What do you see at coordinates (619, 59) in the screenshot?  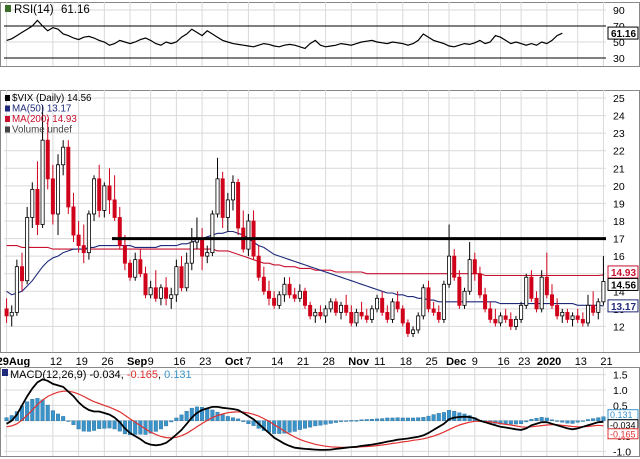 I see `rsi-y-tick-label: 30` at bounding box center [619, 59].